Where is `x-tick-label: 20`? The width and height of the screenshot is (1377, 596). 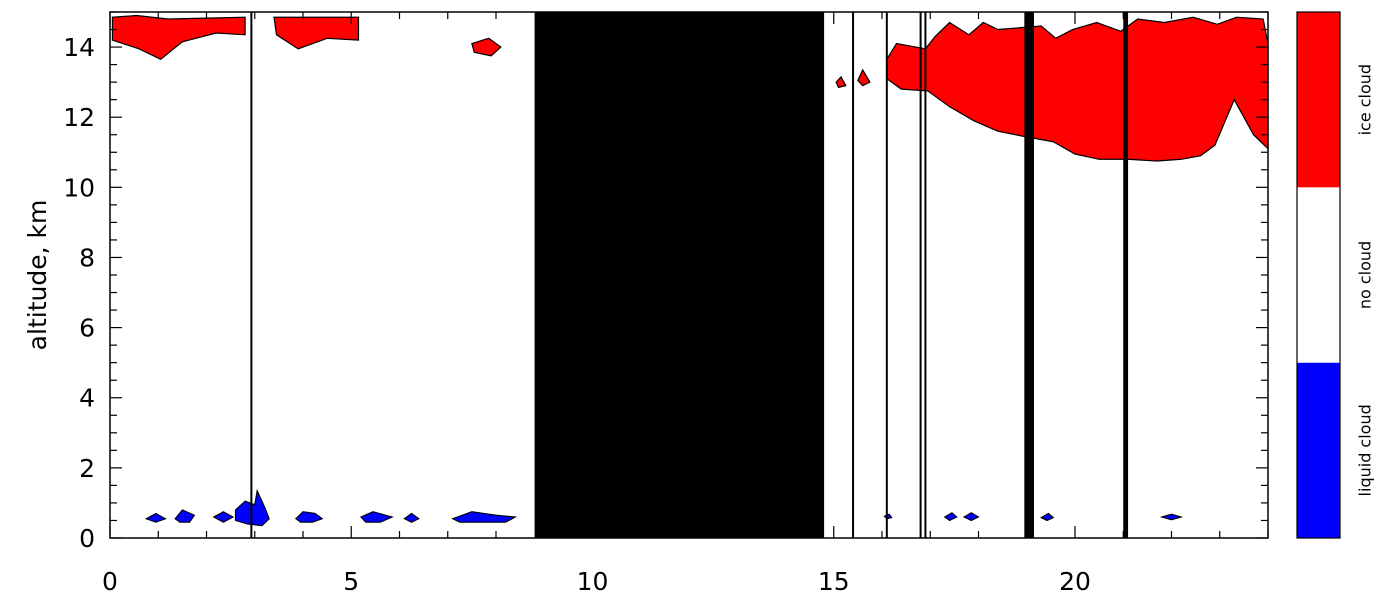 x-tick-label: 20 is located at coordinates (1075, 581).